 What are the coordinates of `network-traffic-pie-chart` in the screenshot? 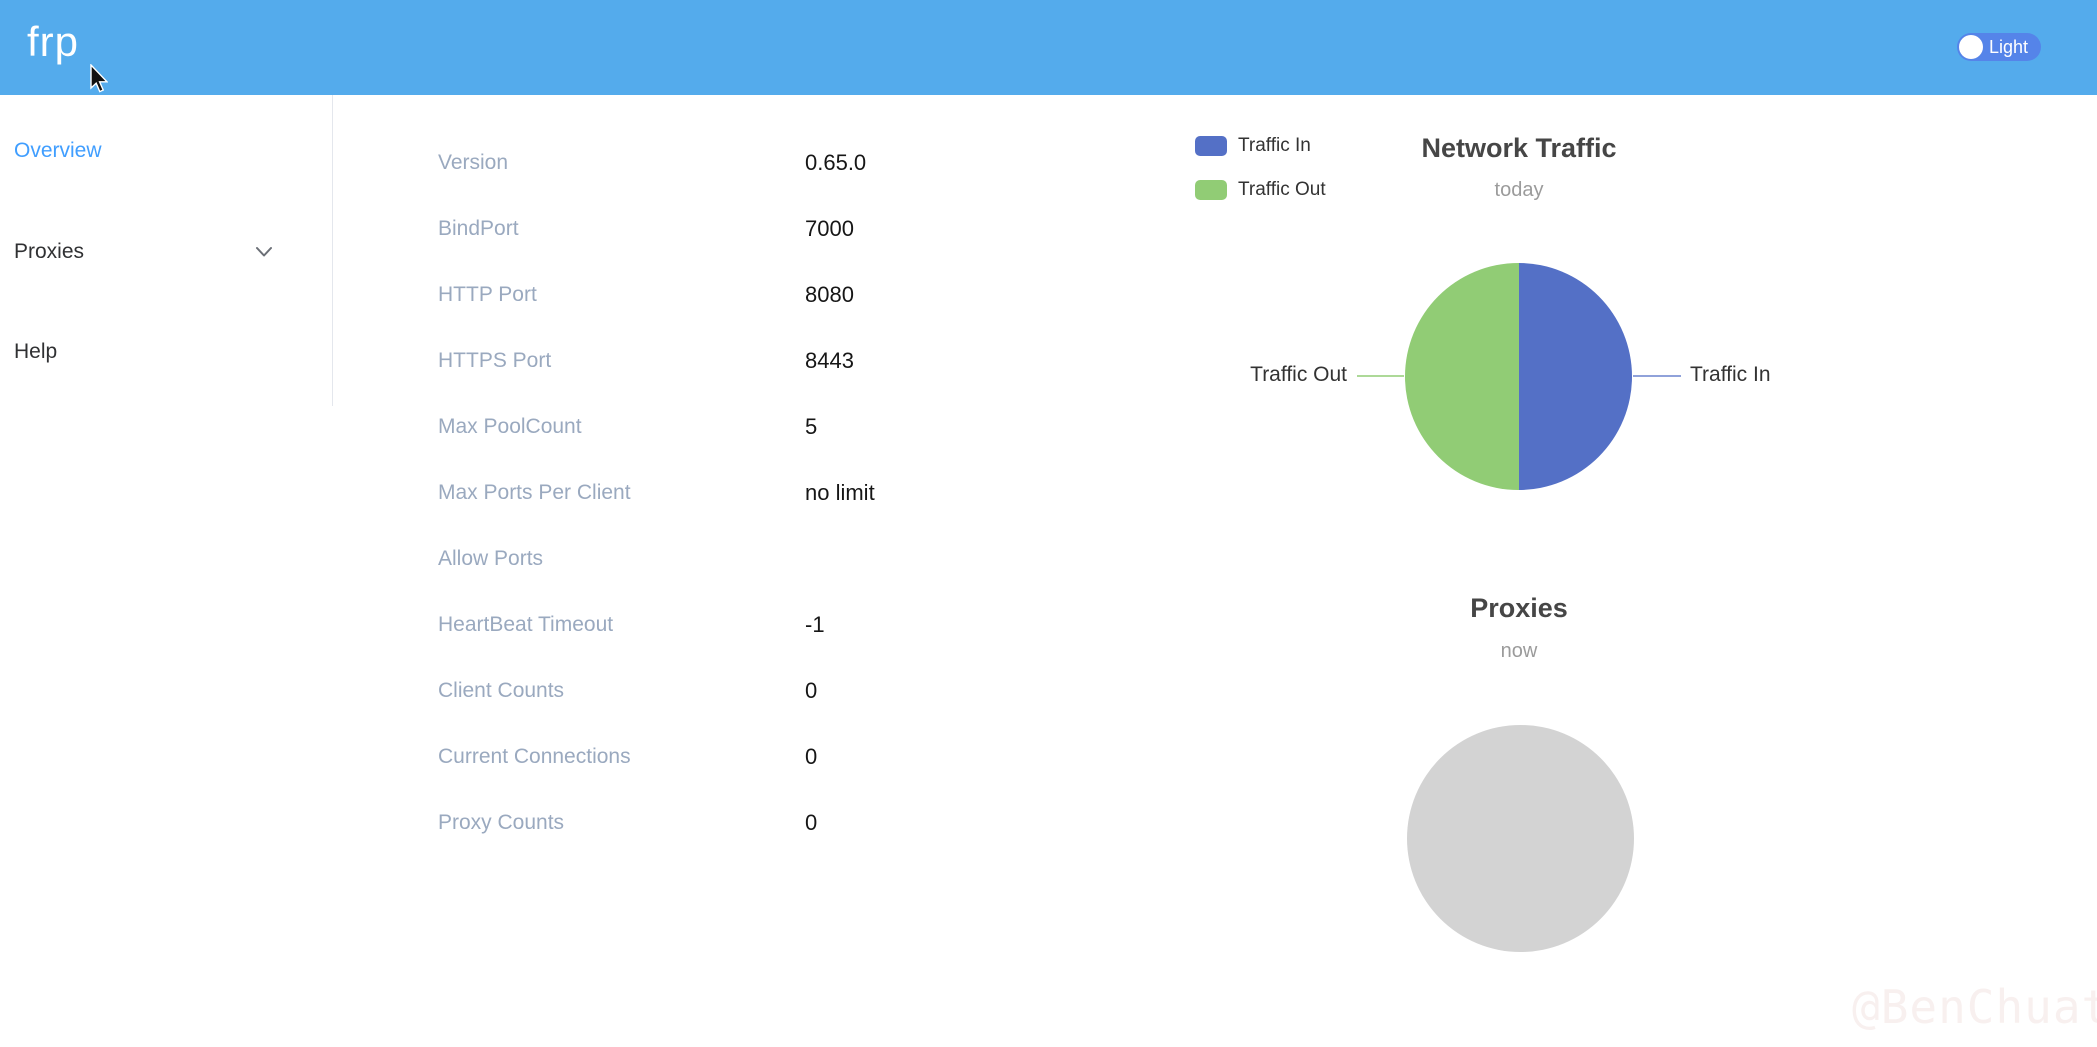 It's located at (1518, 376).